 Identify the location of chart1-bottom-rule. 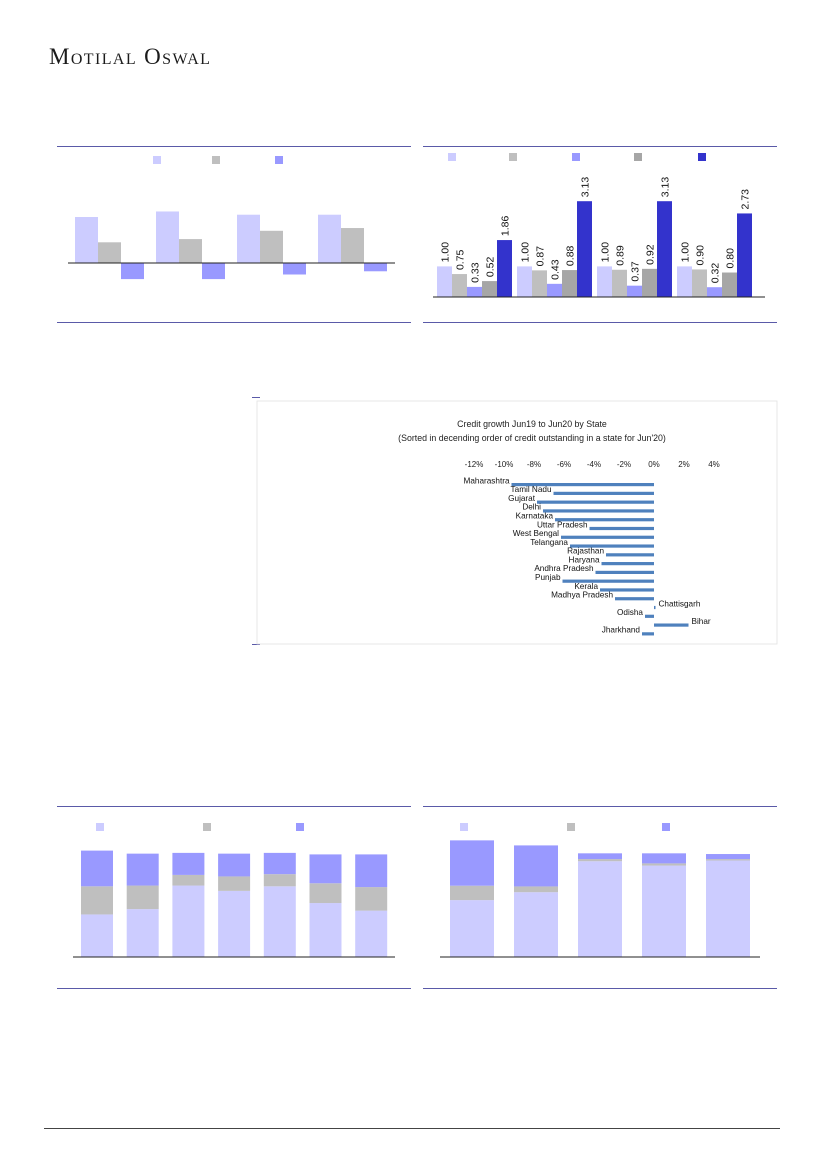
(234, 322).